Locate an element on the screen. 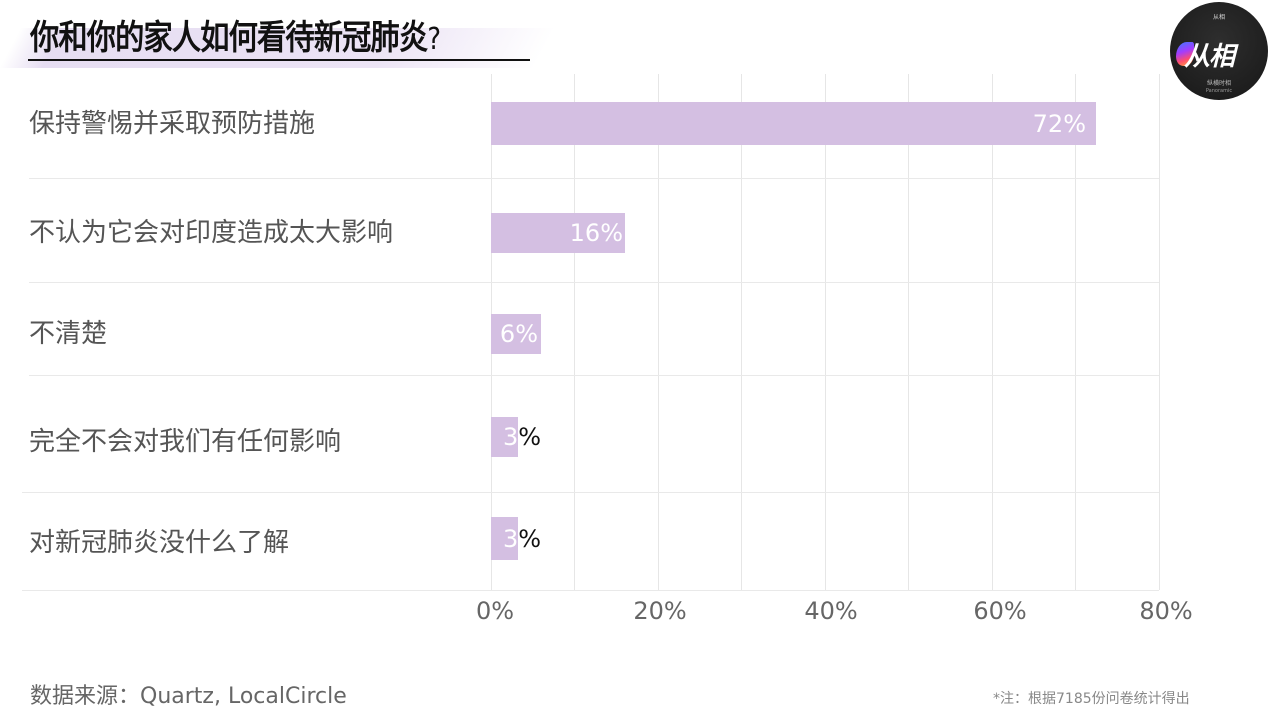 This screenshot has height=710, width=1269. bar: 16% is located at coordinates (558, 233).